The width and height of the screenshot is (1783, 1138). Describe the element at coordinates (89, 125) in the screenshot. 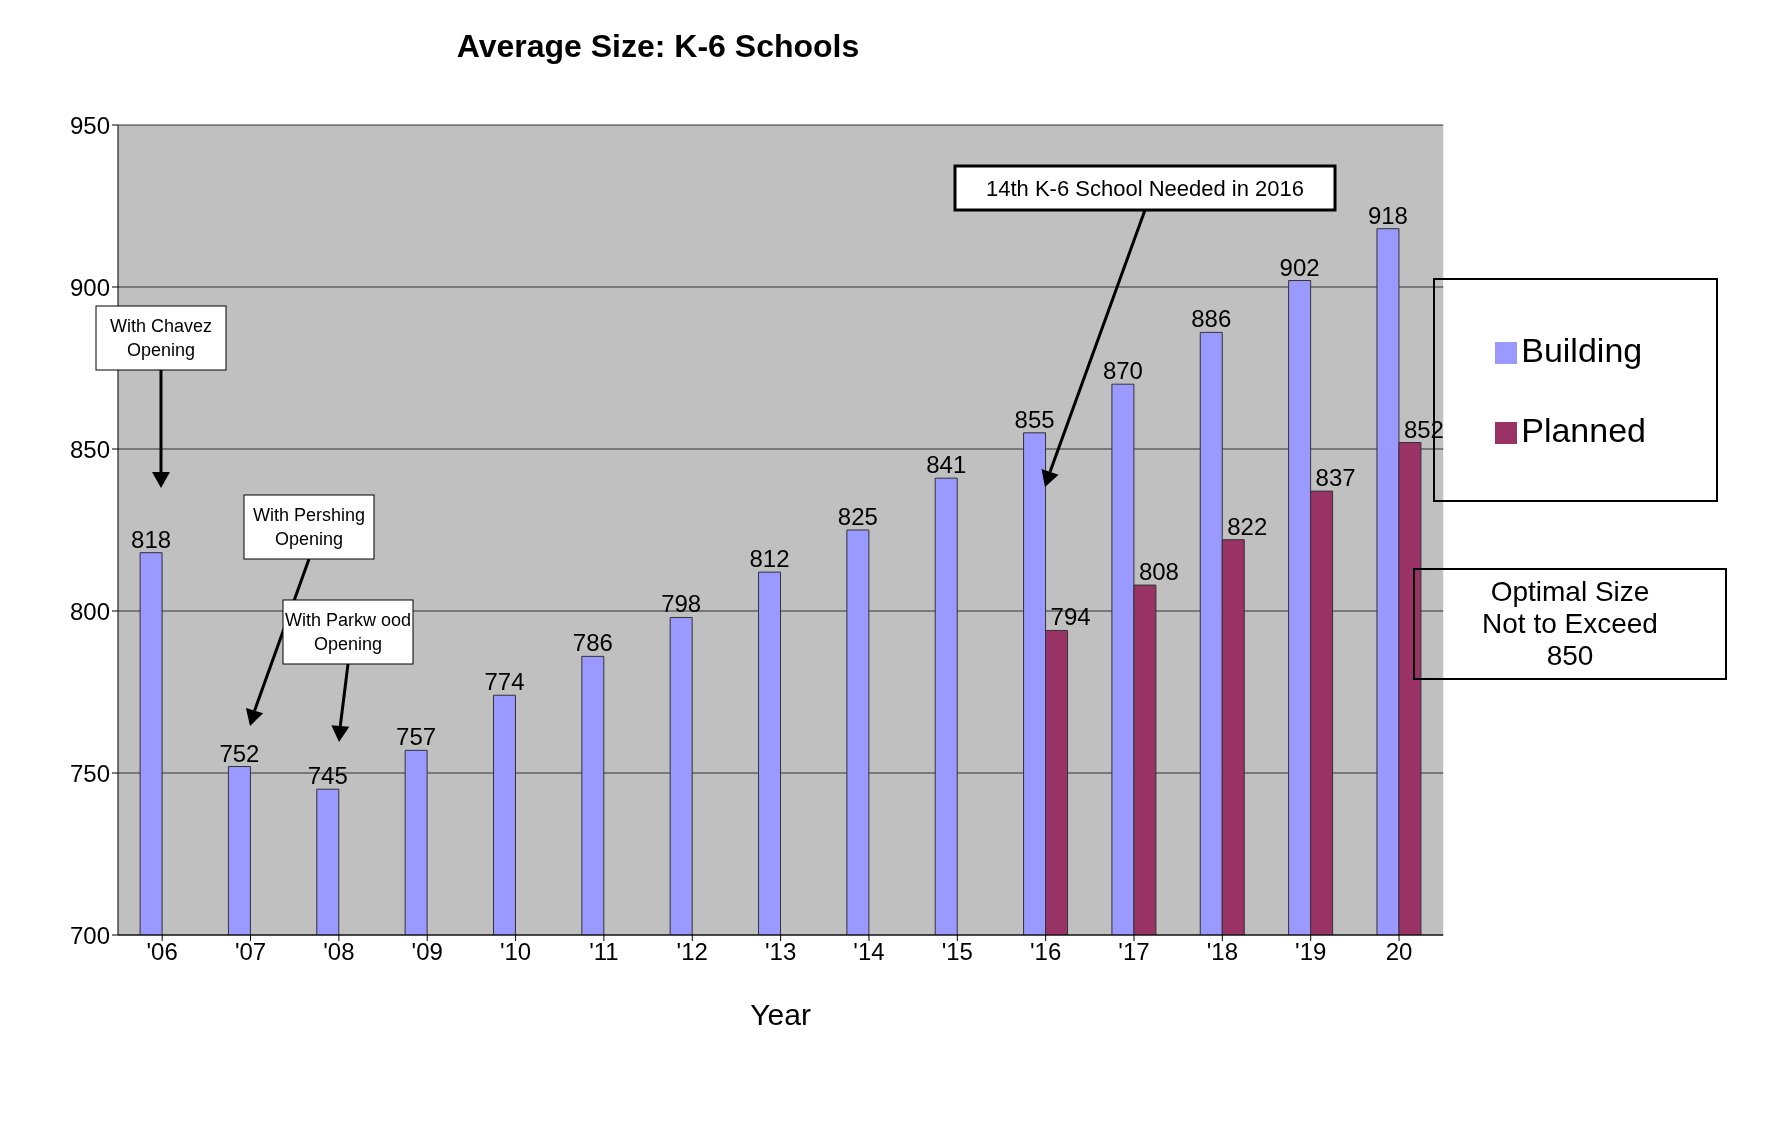

I see `y-tick-label: 950` at that location.